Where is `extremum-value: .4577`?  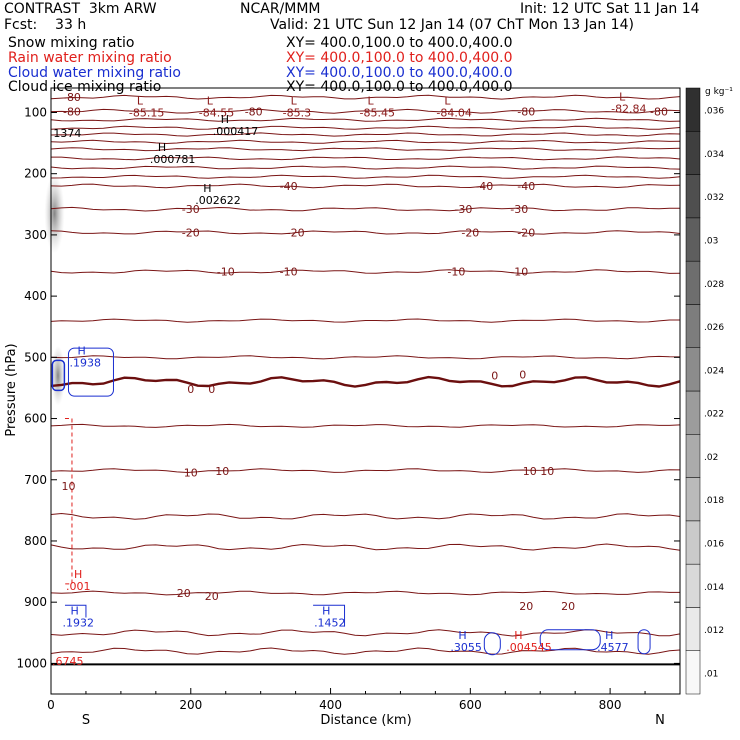 extremum-value: .4577 is located at coordinates (613, 647).